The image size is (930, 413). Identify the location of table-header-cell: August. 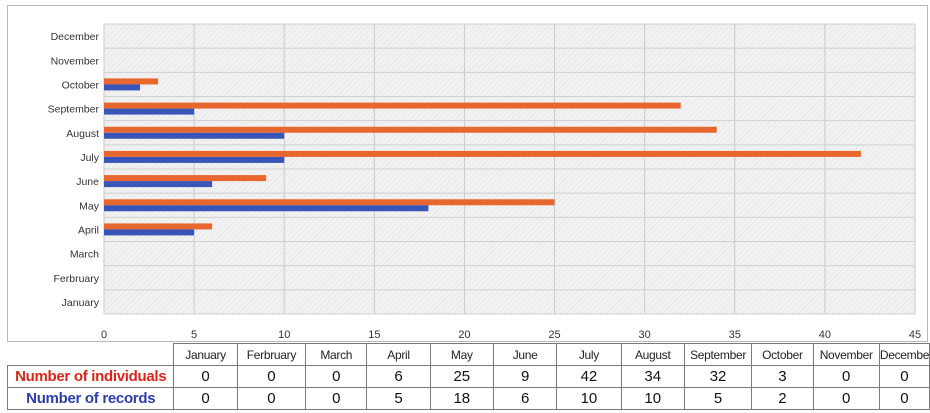
(652, 354).